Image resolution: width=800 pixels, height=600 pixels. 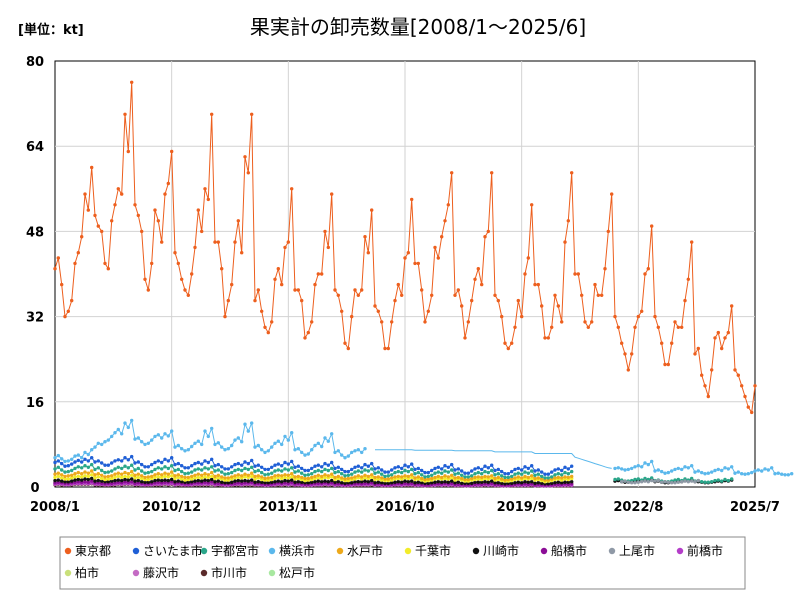 I want to click on chart-title: 果実計の卸売数量[2008/1～2025/6], so click(x=418, y=27).